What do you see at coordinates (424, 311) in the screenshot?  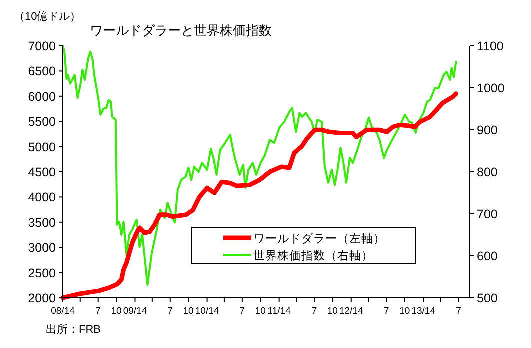 I see `x-tick-label: 13/14` at bounding box center [424, 311].